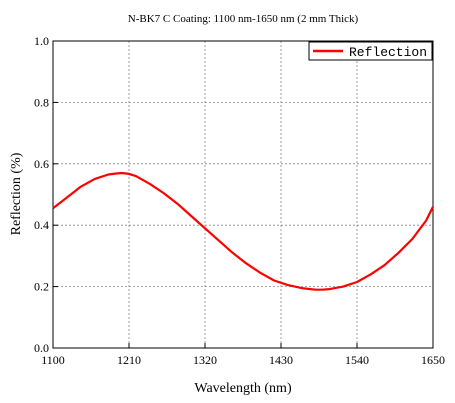 Image resolution: width=455 pixels, height=403 pixels. Describe the element at coordinates (281, 360) in the screenshot. I see `x-tick-label: 1430` at that location.